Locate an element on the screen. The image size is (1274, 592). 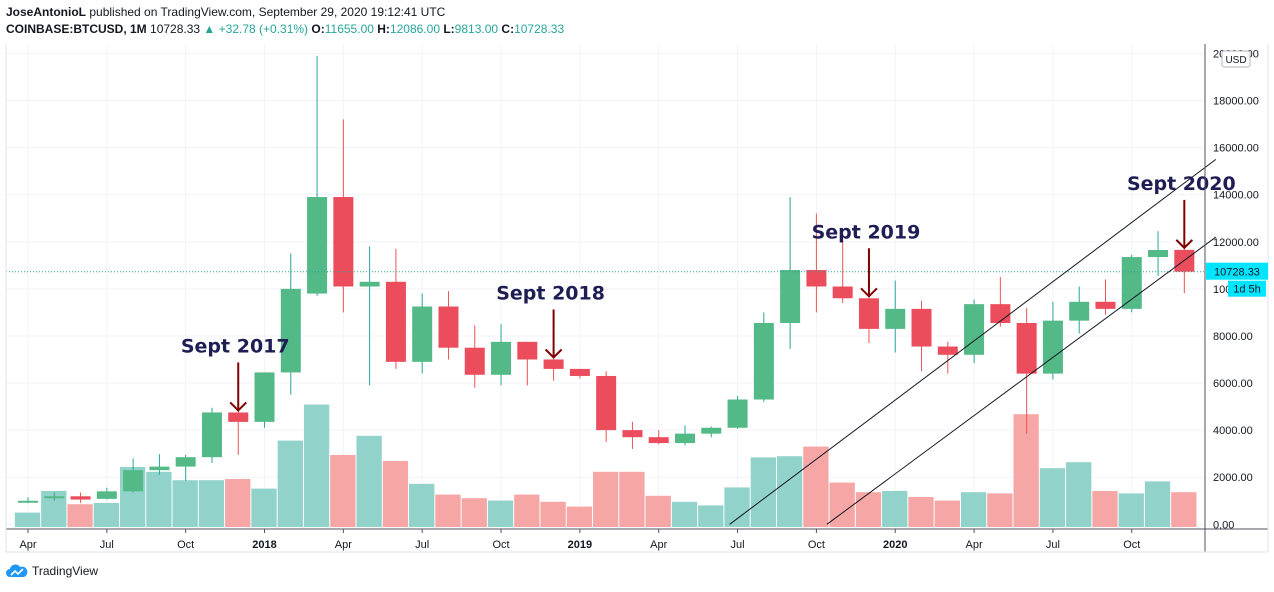
time-tick-label: Oct is located at coordinates (1131, 545).